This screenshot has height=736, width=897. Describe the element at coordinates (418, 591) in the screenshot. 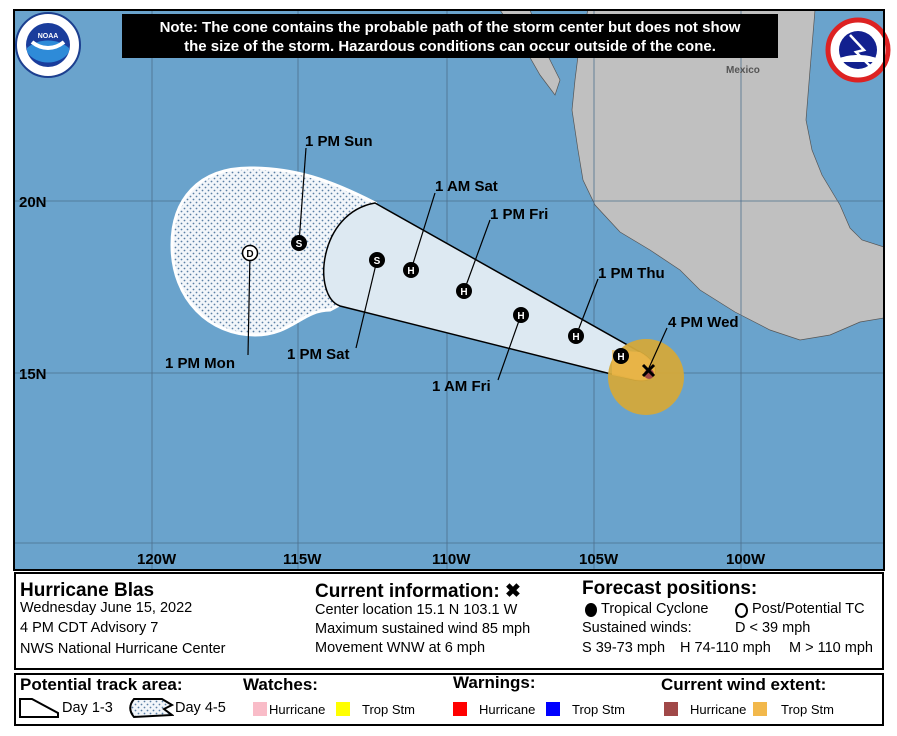

I see `current-info-title: Current information: ✖` at that location.